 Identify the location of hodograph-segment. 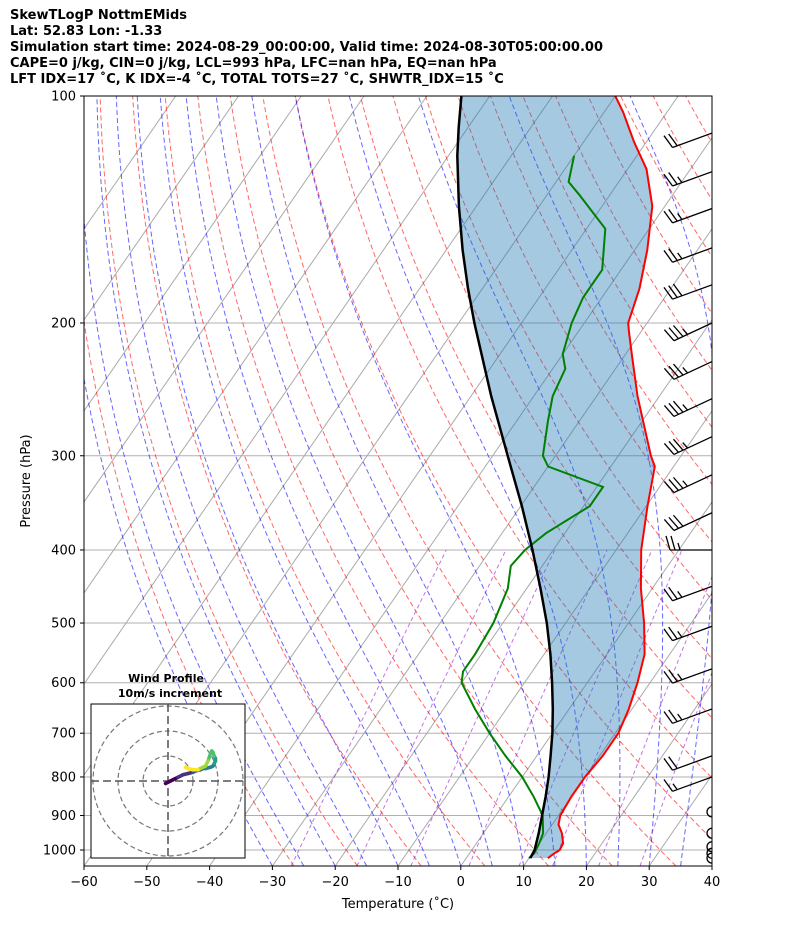
(186, 768).